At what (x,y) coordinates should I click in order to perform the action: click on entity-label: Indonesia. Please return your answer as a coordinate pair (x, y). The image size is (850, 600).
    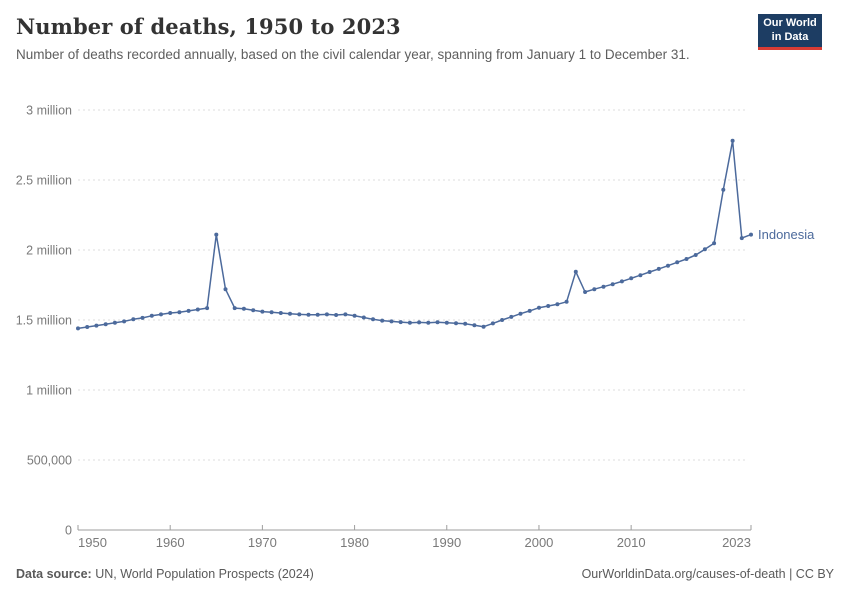
    Looking at the image, I should click on (786, 234).